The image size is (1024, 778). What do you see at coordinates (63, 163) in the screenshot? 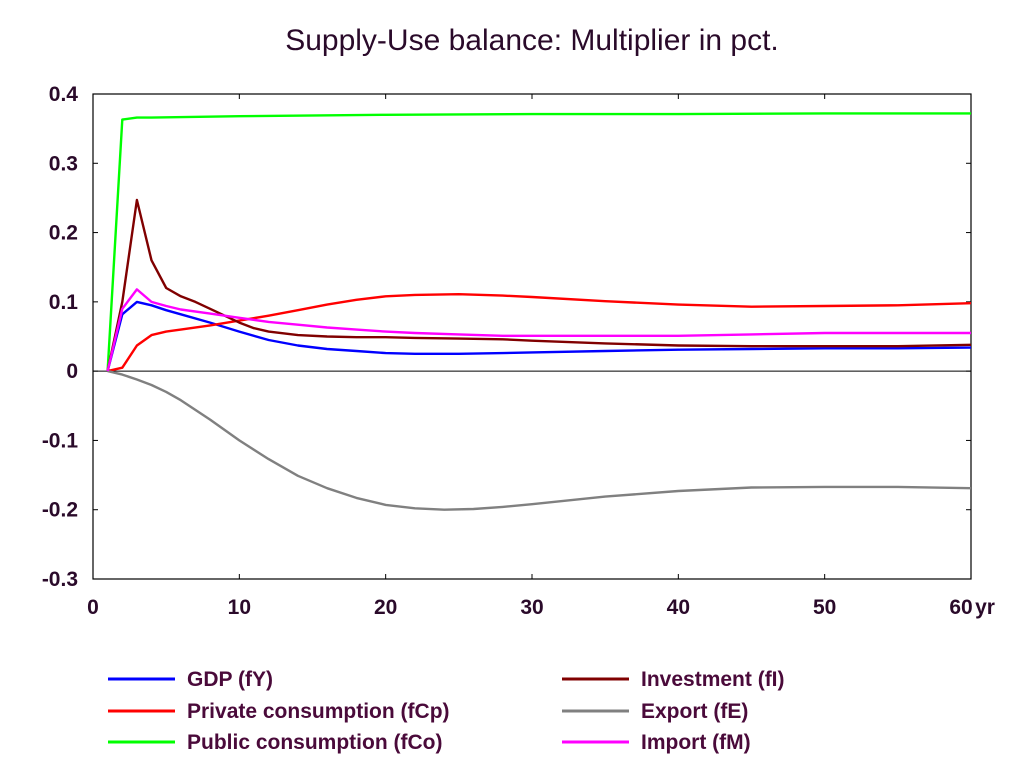
I see `y-tick-label: 0.3` at bounding box center [63, 163].